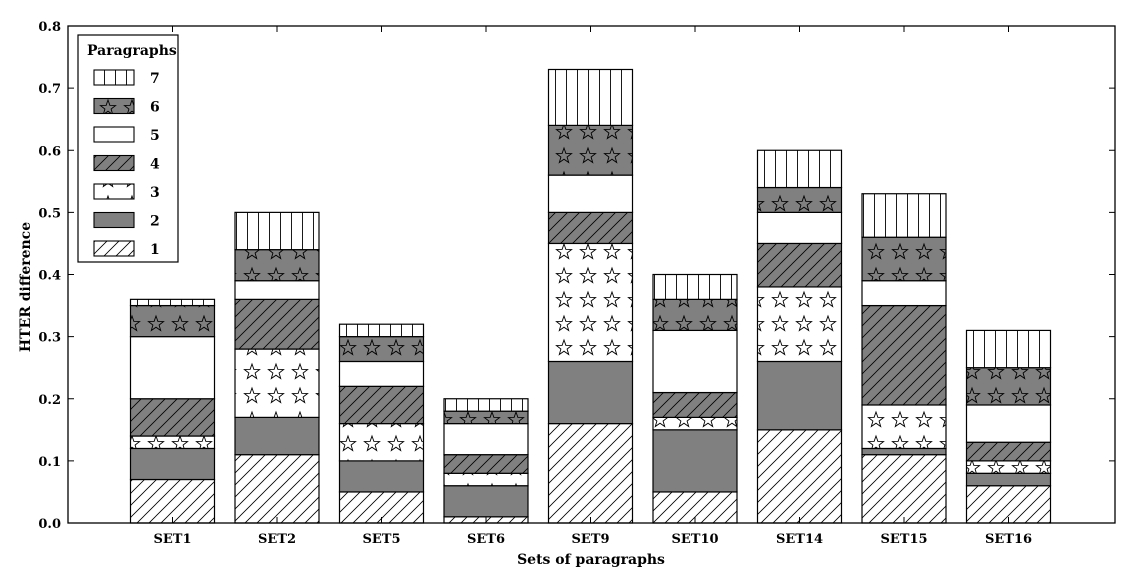 The image size is (1145, 575). What do you see at coordinates (381, 539) in the screenshot?
I see `x-tick-label: SET5` at bounding box center [381, 539].